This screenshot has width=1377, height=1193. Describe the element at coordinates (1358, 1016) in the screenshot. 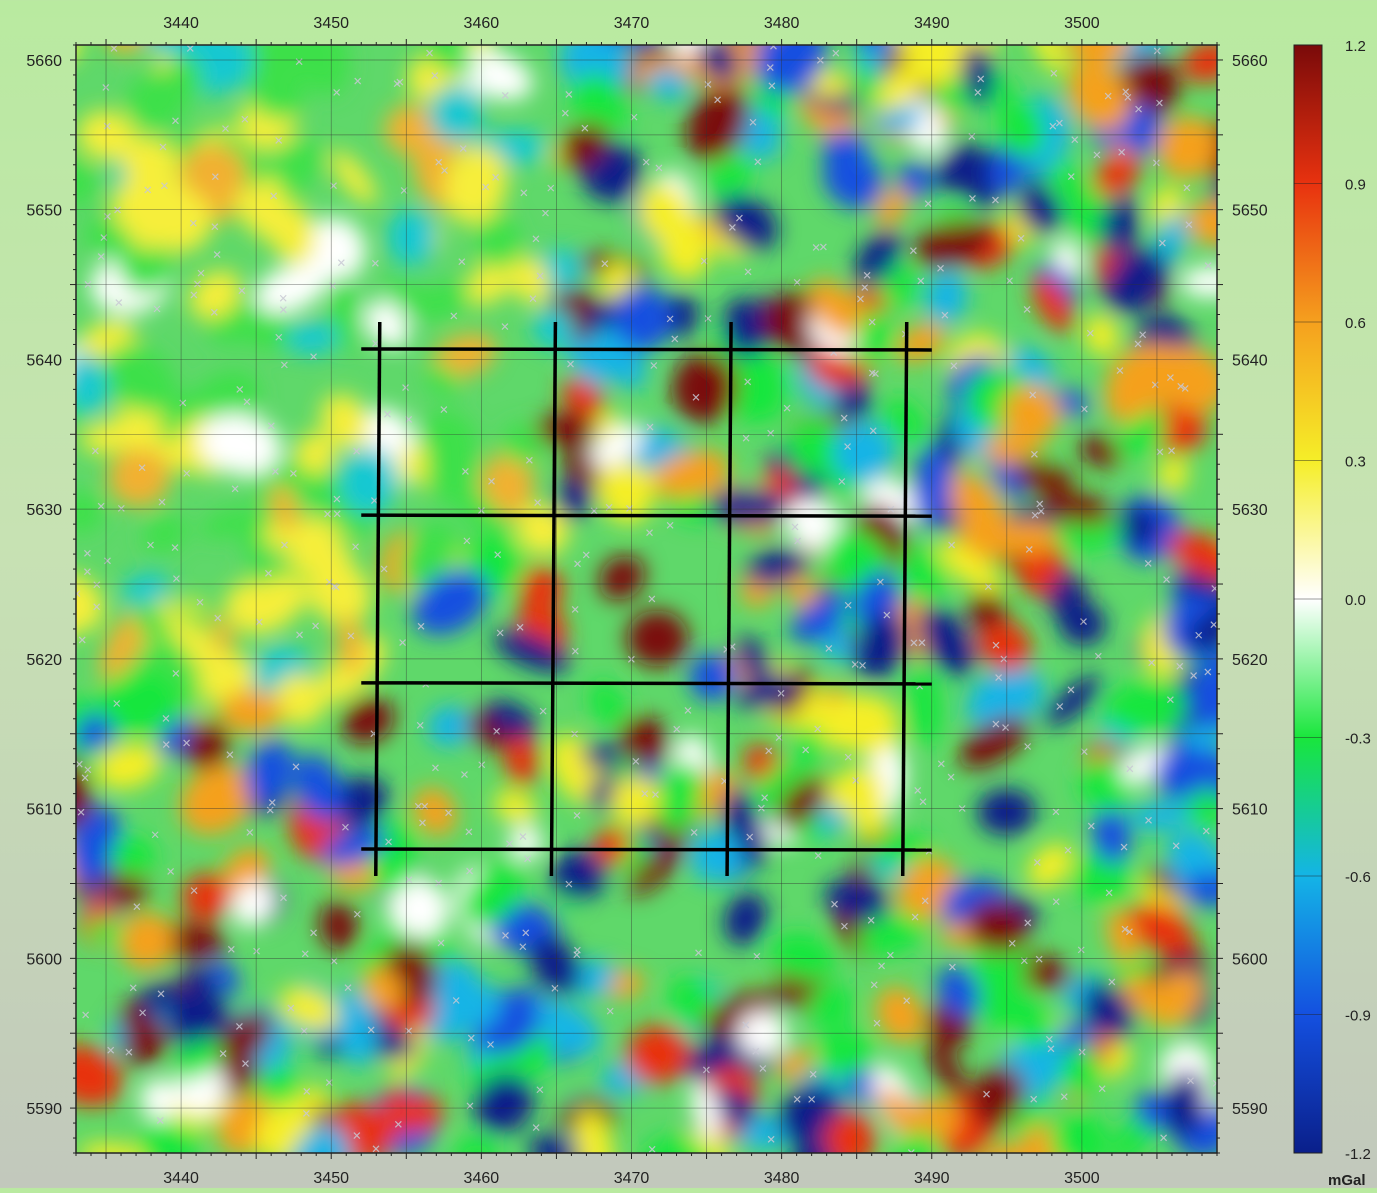

I see `colorbar-tick-label: -0.9` at that location.